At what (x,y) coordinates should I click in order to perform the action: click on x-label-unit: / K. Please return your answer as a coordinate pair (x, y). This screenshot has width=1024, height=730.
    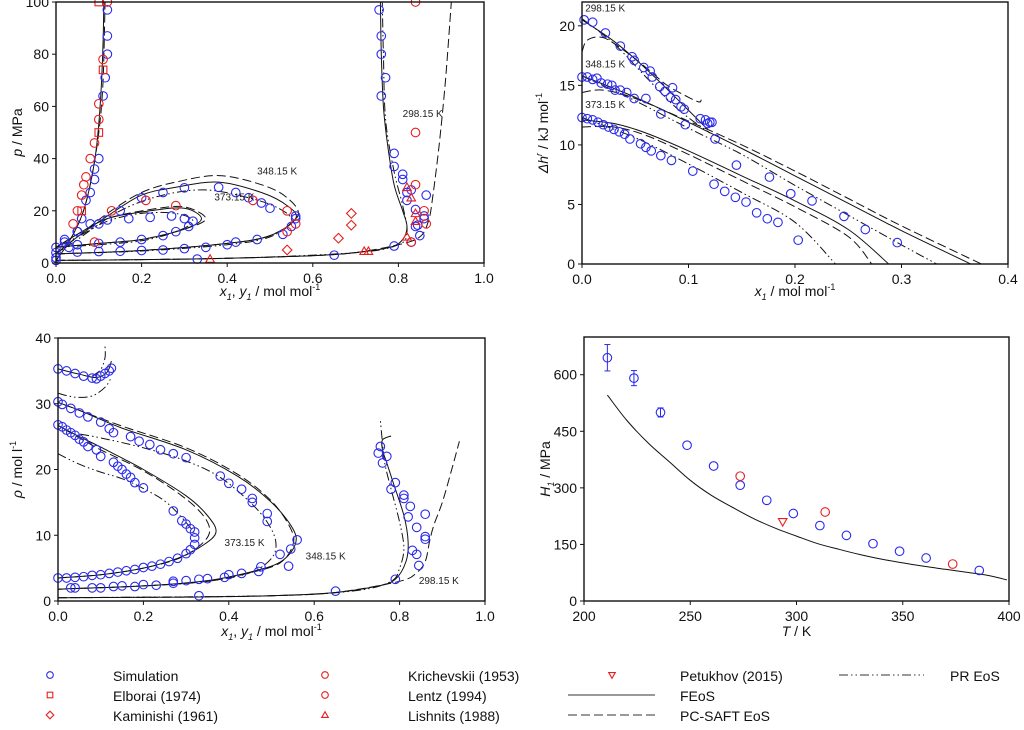
    Looking at the image, I should click on (801, 631).